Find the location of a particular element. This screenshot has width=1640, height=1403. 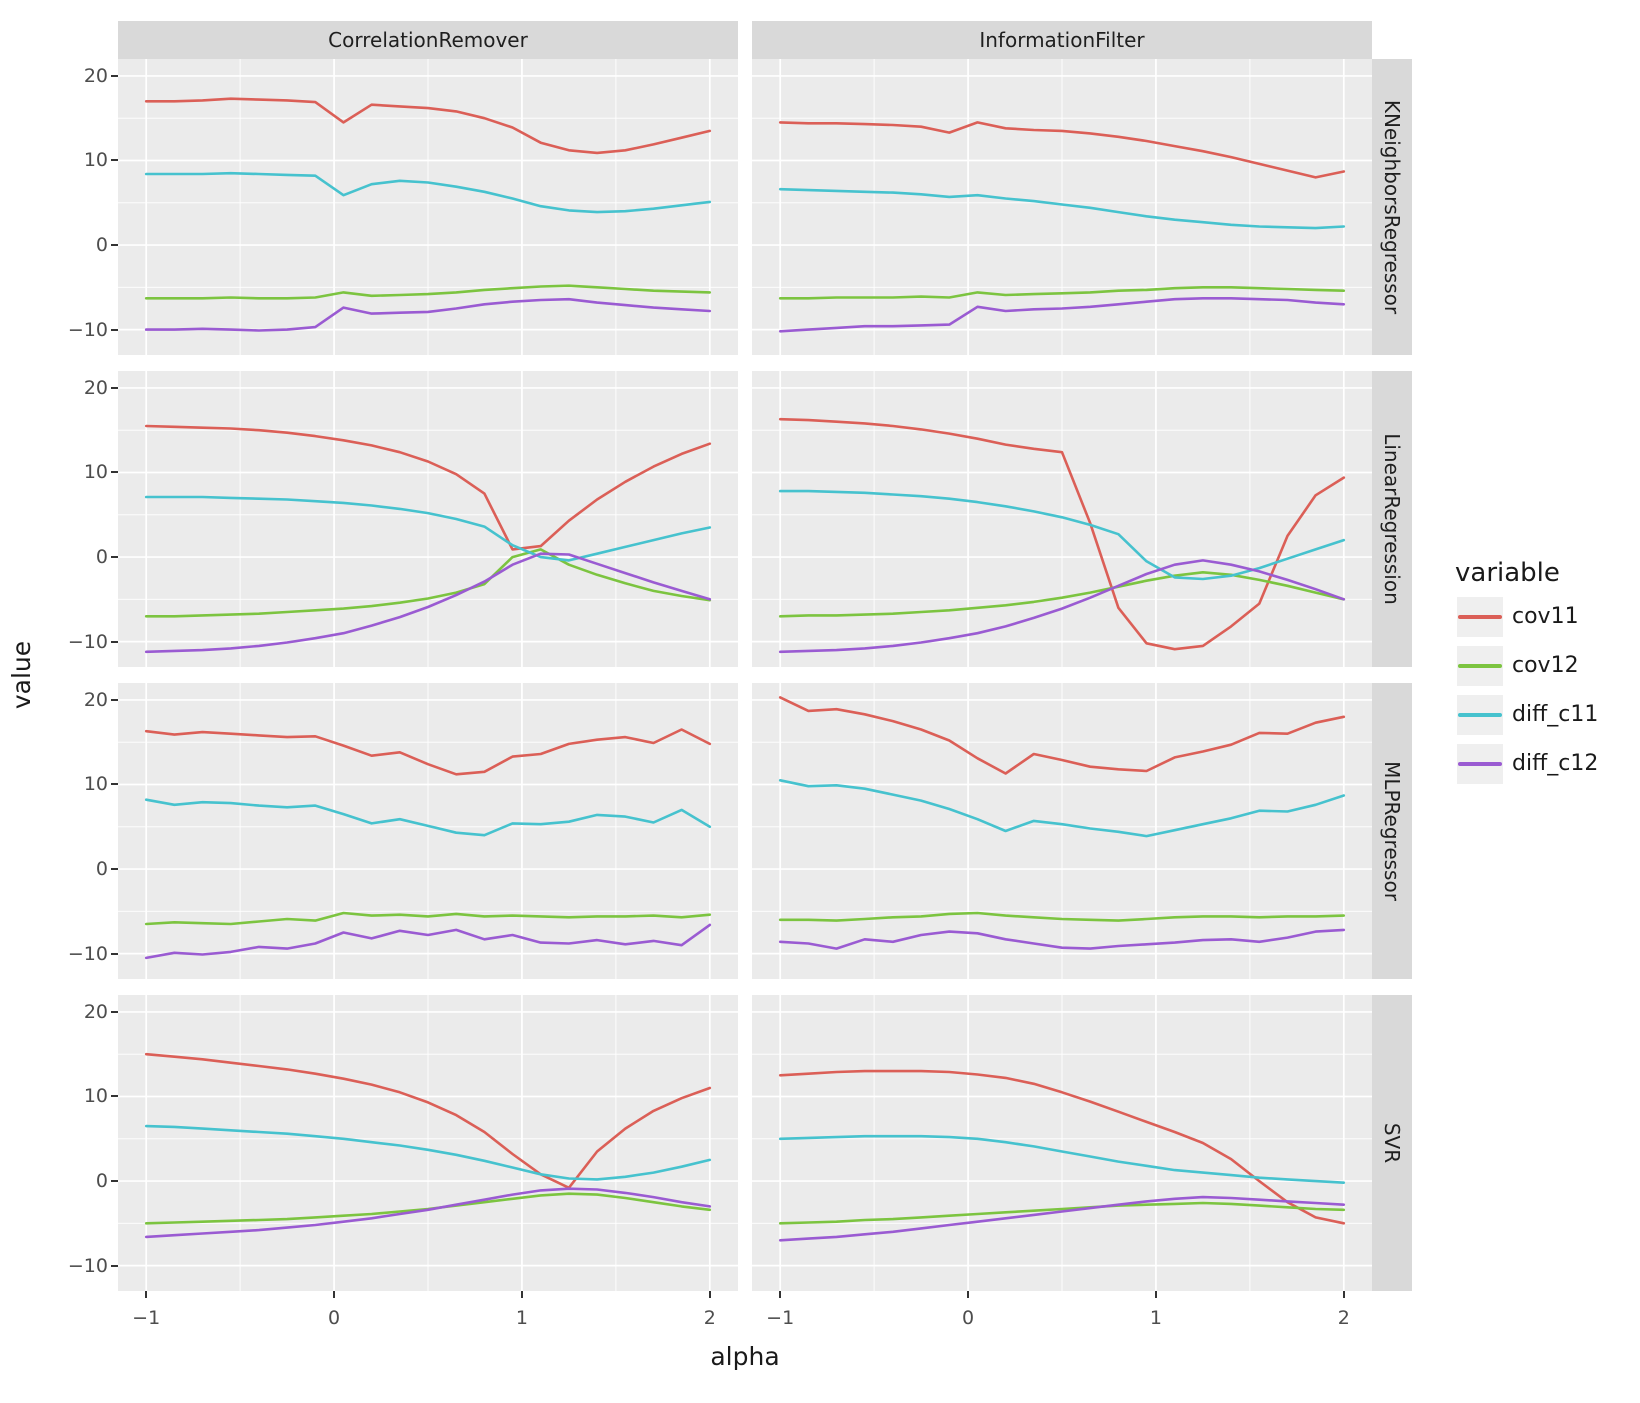

row-facet-strip: MLPRegressor is located at coordinates (1392, 831).